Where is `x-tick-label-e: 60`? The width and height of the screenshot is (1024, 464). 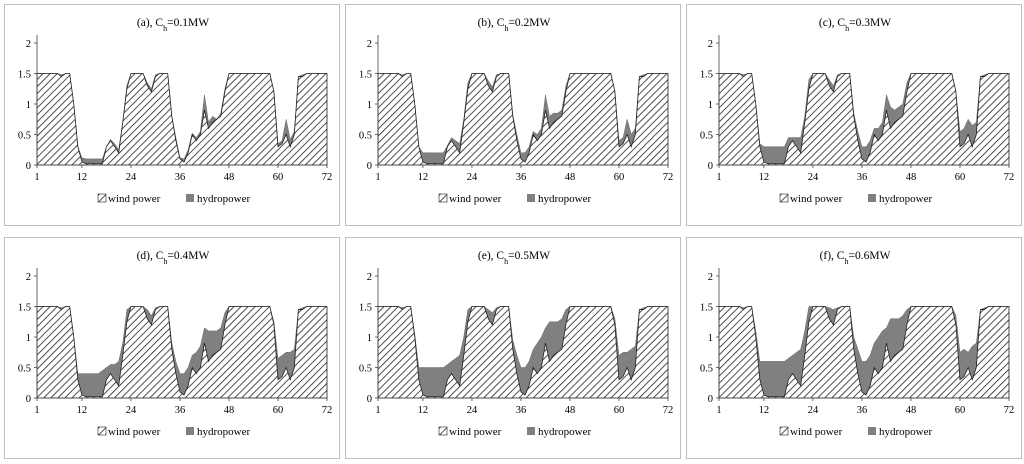 x-tick-label-e: 60 is located at coordinates (619, 410).